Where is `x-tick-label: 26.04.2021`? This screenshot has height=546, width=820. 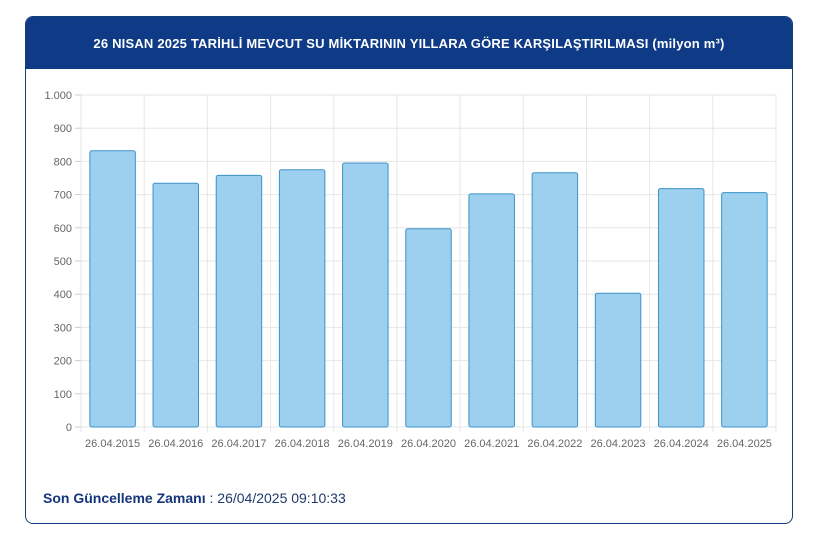
x-tick-label: 26.04.2021 is located at coordinates (491, 444).